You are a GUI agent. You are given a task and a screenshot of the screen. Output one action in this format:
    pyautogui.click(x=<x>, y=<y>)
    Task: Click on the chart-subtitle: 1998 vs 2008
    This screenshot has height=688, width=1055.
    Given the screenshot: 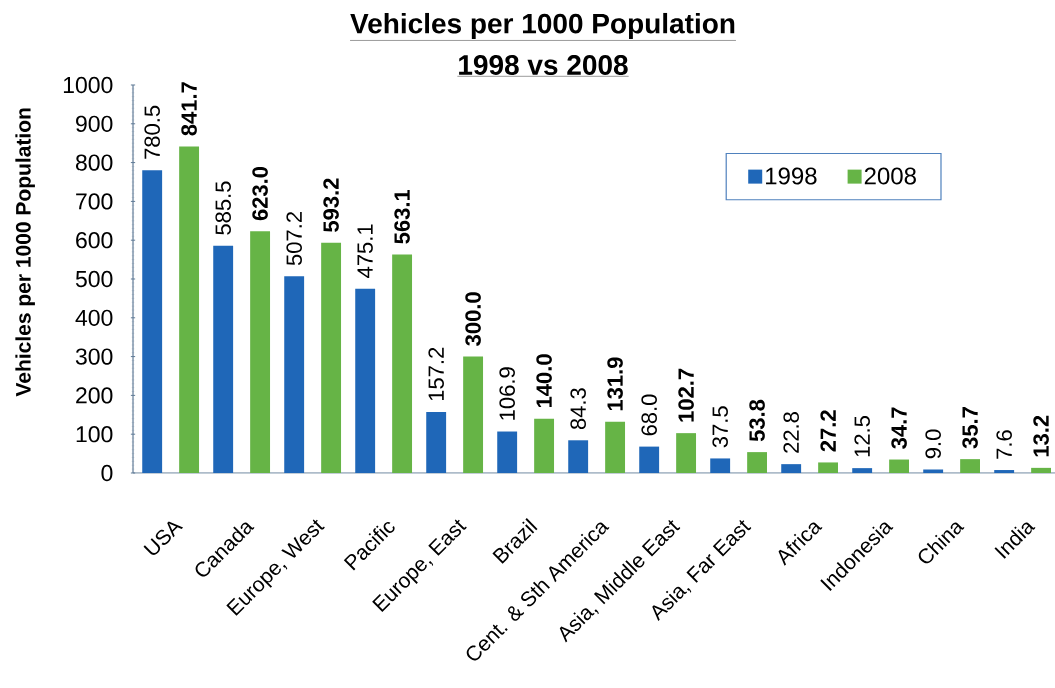 What is the action you would take?
    pyautogui.click(x=543, y=65)
    